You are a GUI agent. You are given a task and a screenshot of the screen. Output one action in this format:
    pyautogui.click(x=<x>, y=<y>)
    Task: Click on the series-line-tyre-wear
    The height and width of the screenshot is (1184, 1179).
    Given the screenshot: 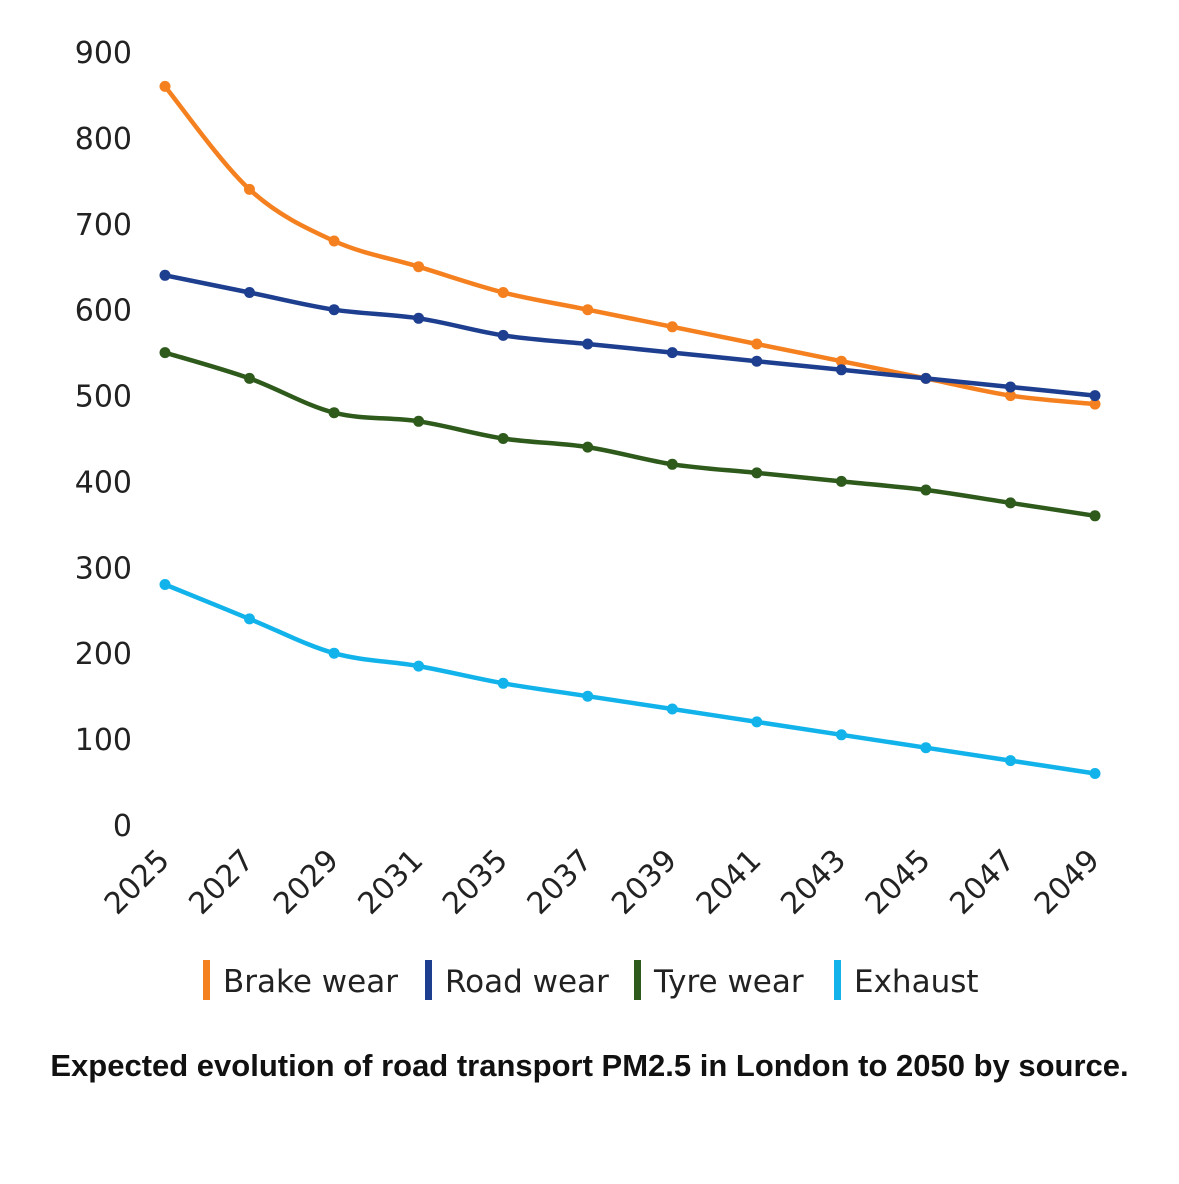 What is the action you would take?
    pyautogui.click(x=630, y=434)
    